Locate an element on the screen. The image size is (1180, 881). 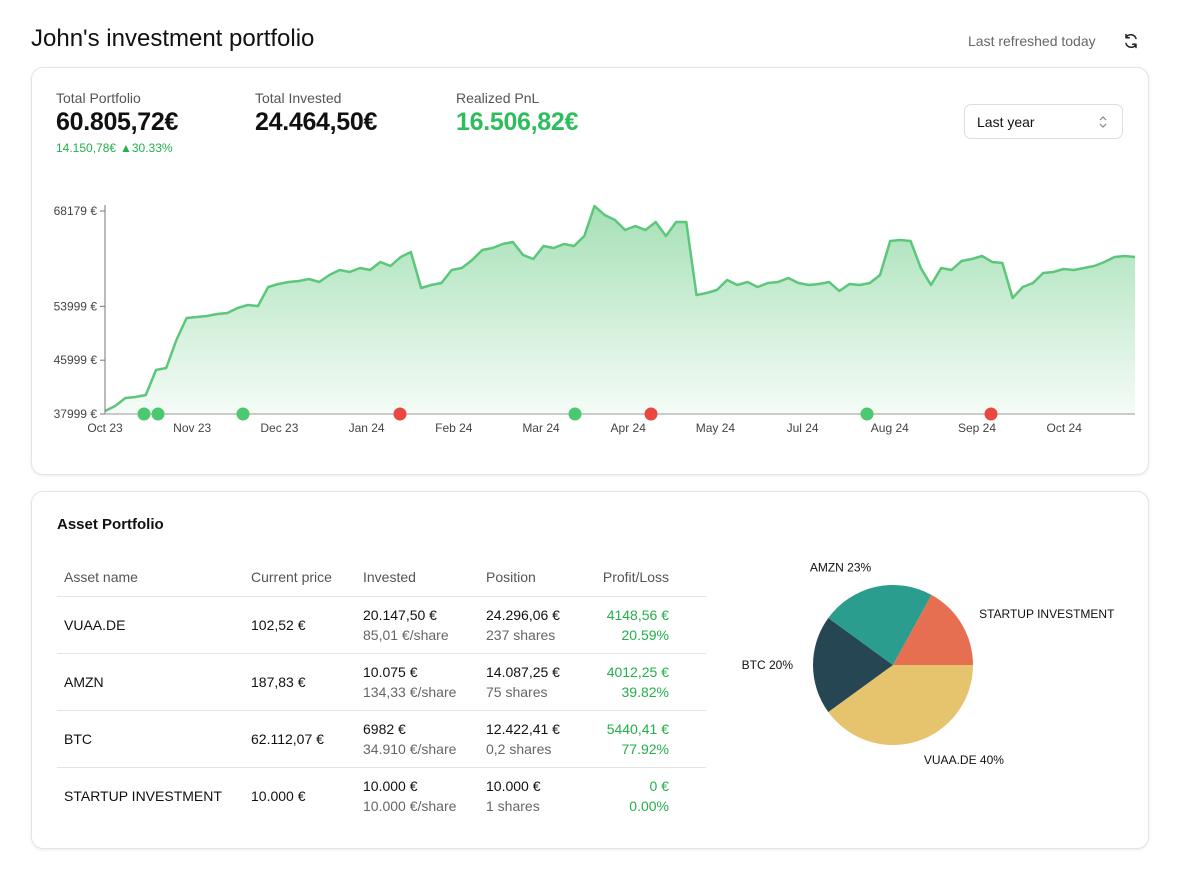
refresh-button is located at coordinates (1131, 41).